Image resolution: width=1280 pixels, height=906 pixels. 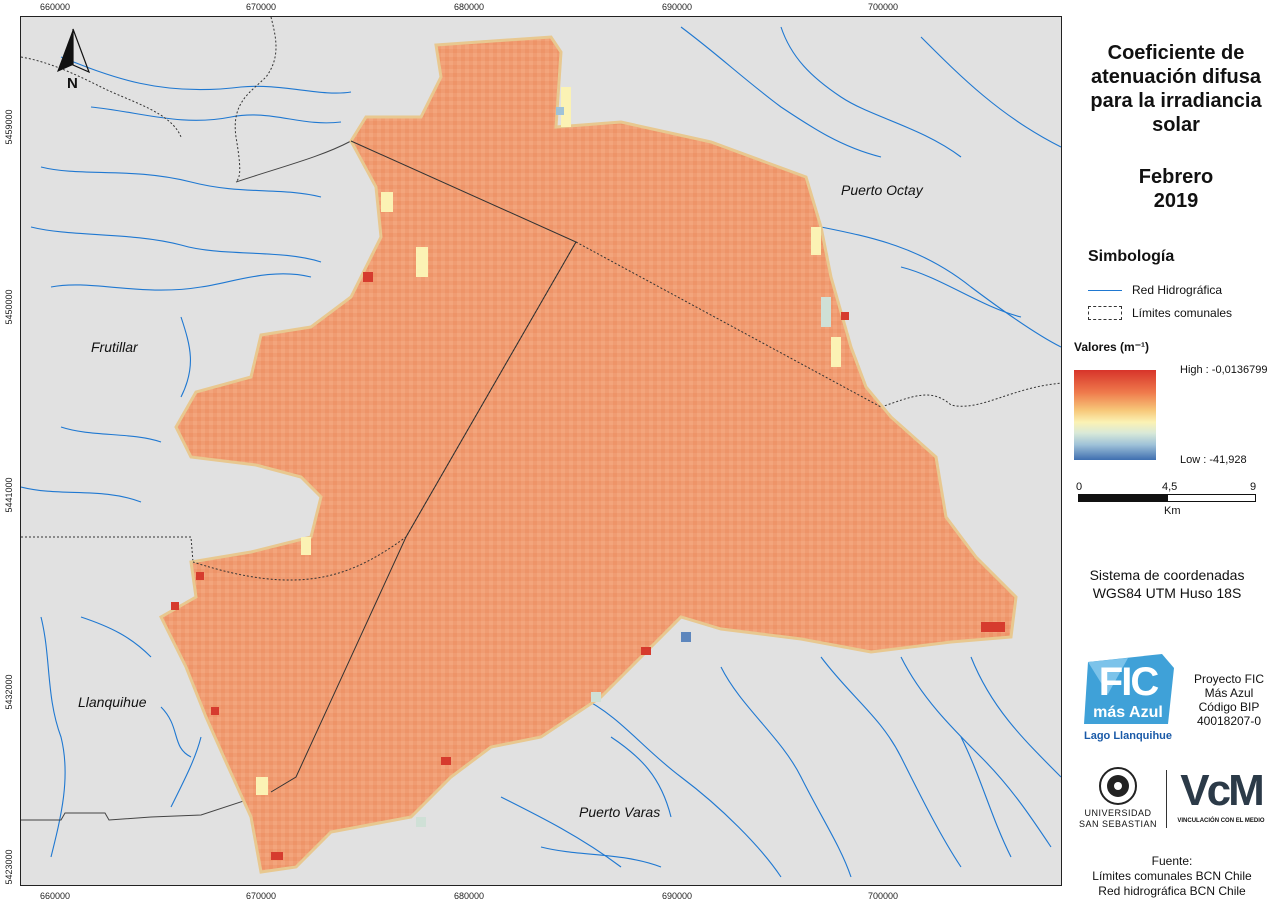 I want to click on place-label-puerto-octay: Puerto Octay, so click(x=882, y=190).